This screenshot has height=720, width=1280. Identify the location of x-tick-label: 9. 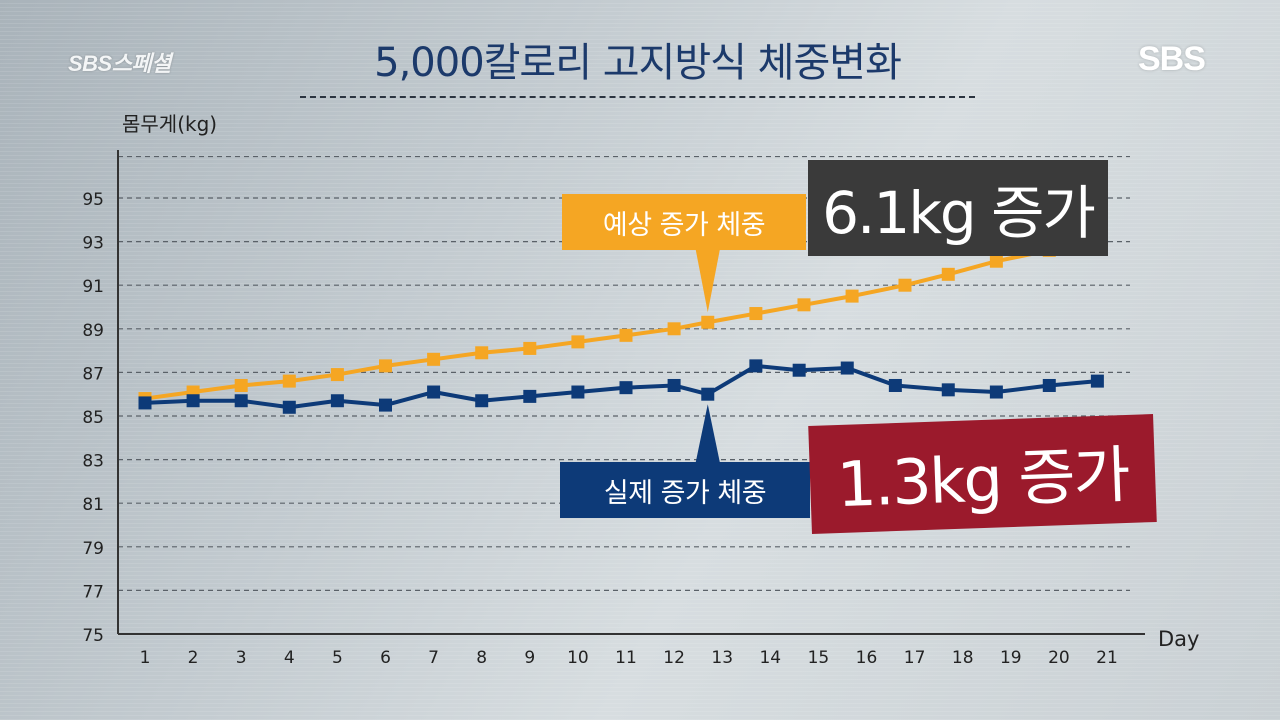
(529, 658).